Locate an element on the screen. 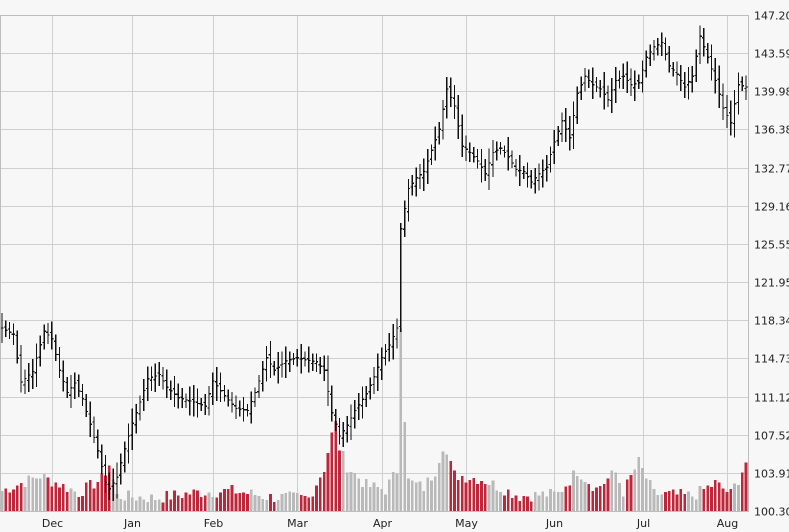 The height and width of the screenshot is (532, 789). y-tick-label: 147.20 is located at coordinates (771, 16).